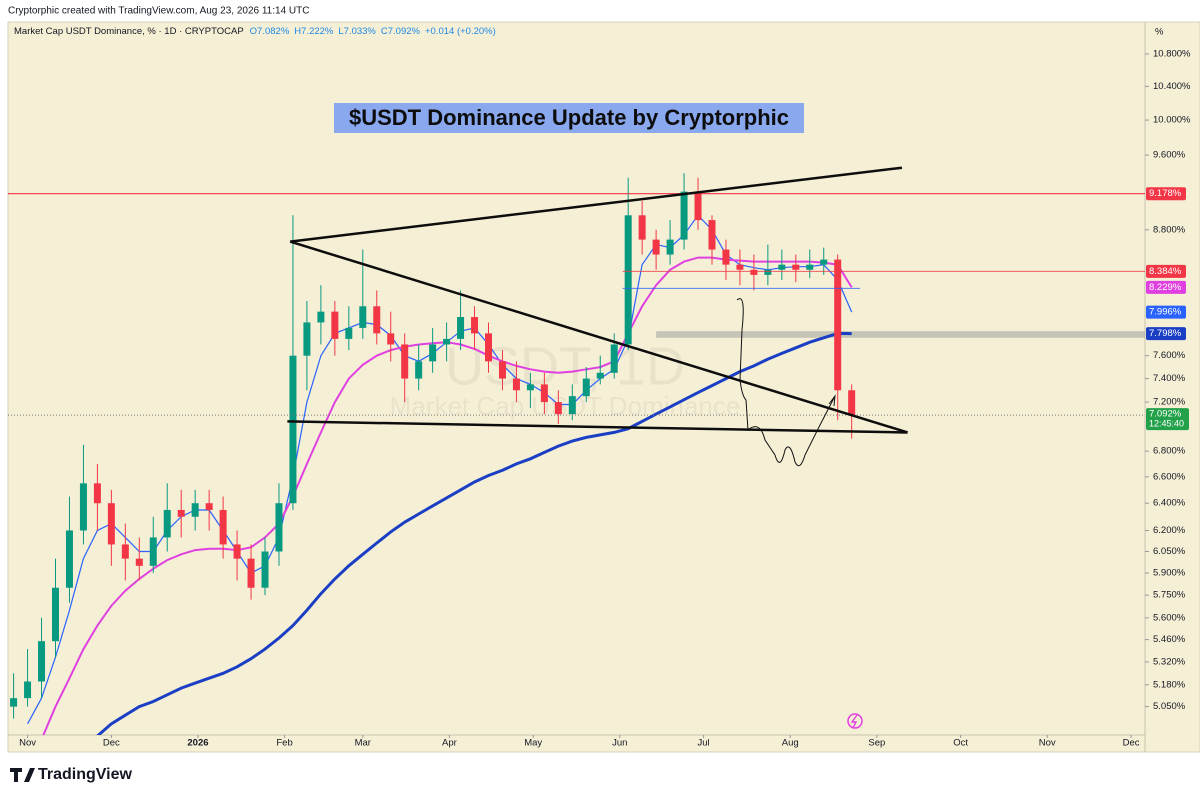 The width and height of the screenshot is (1200, 796). I want to click on y-tick-label: 5.050%, so click(1169, 706).